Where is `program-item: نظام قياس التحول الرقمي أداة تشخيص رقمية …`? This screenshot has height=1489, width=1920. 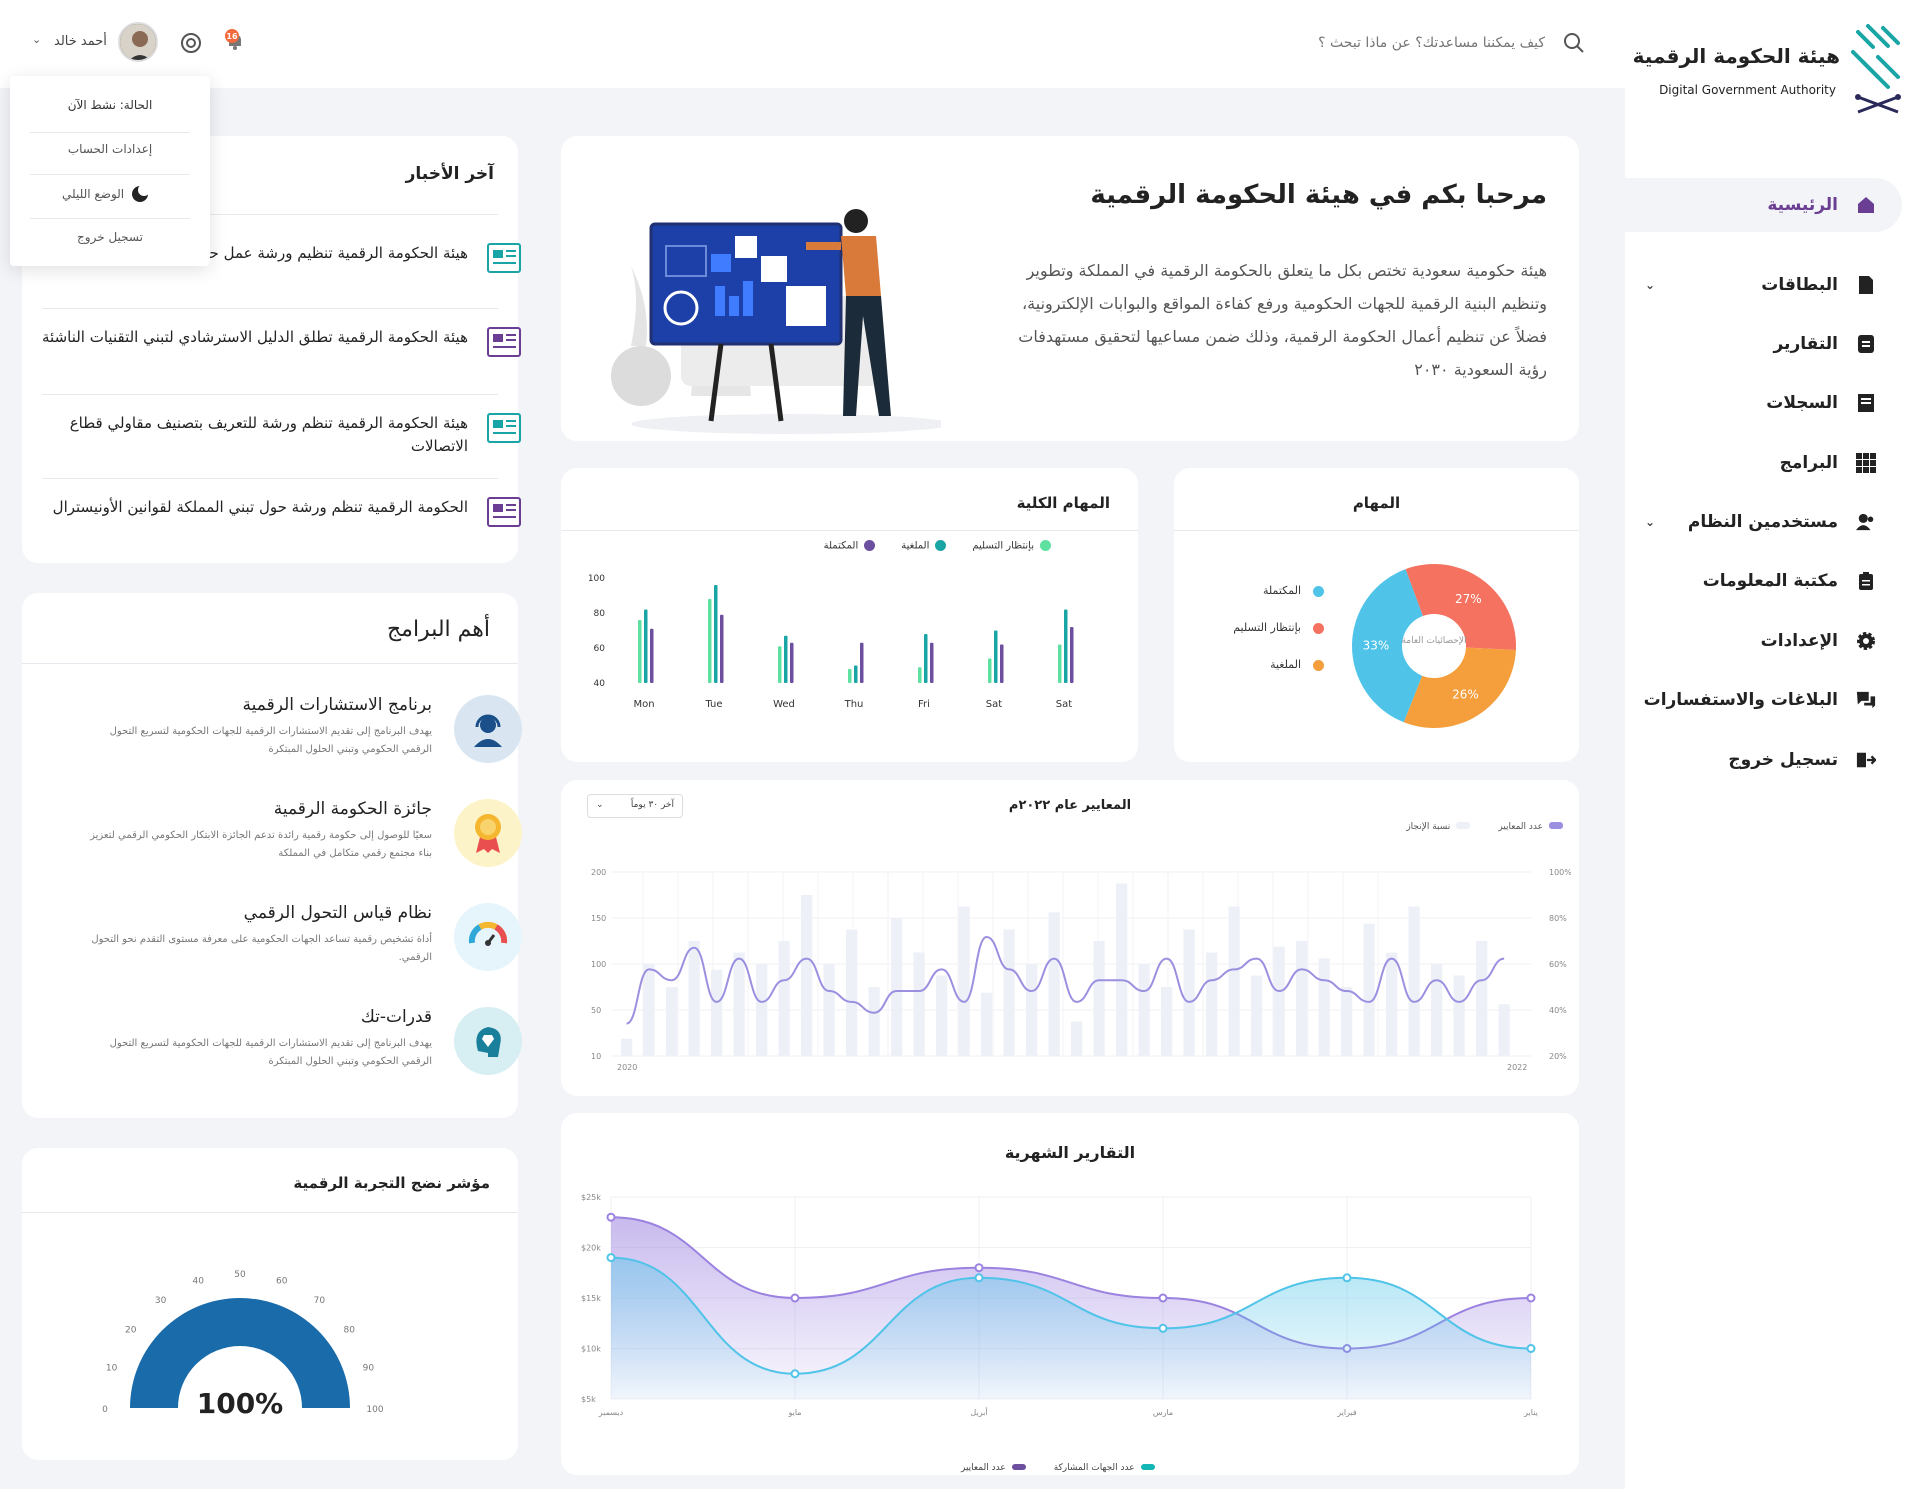
program-item: نظام قياس التحول الرقمي أداة تشخيص رقمية … is located at coordinates (282, 937).